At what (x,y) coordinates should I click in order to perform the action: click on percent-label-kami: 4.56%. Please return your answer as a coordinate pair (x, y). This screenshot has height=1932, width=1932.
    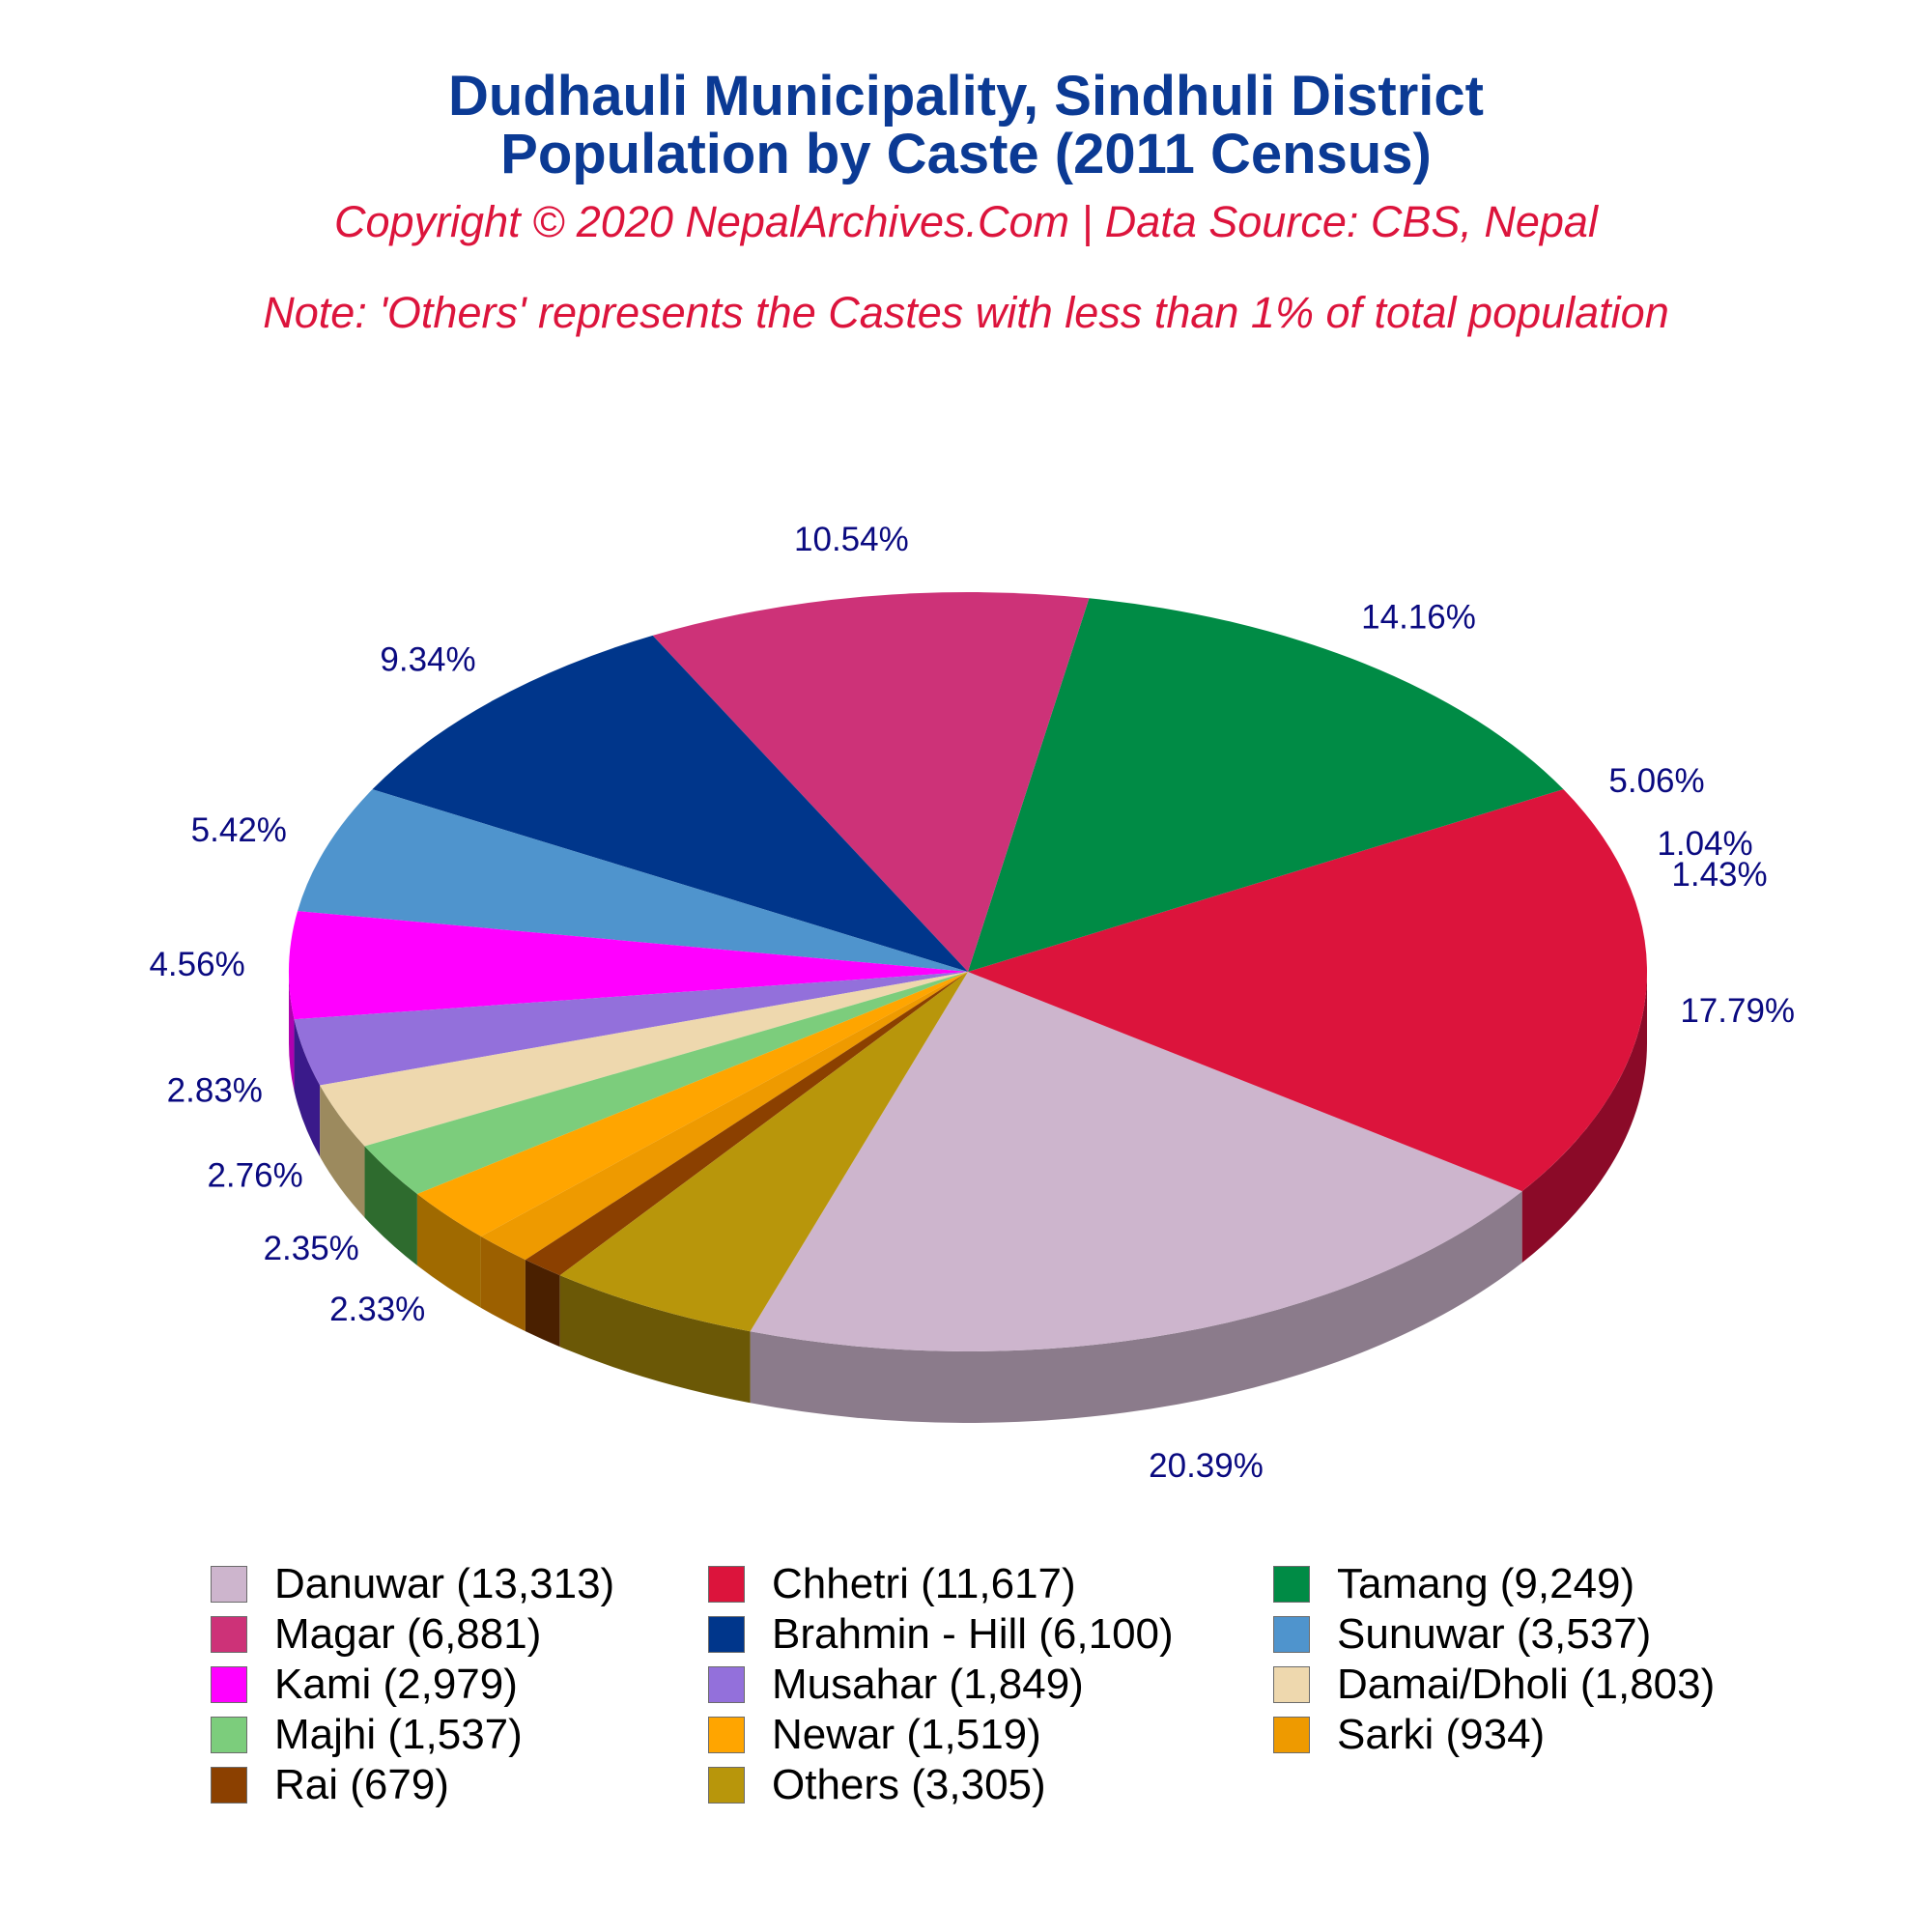
    Looking at the image, I should click on (196, 964).